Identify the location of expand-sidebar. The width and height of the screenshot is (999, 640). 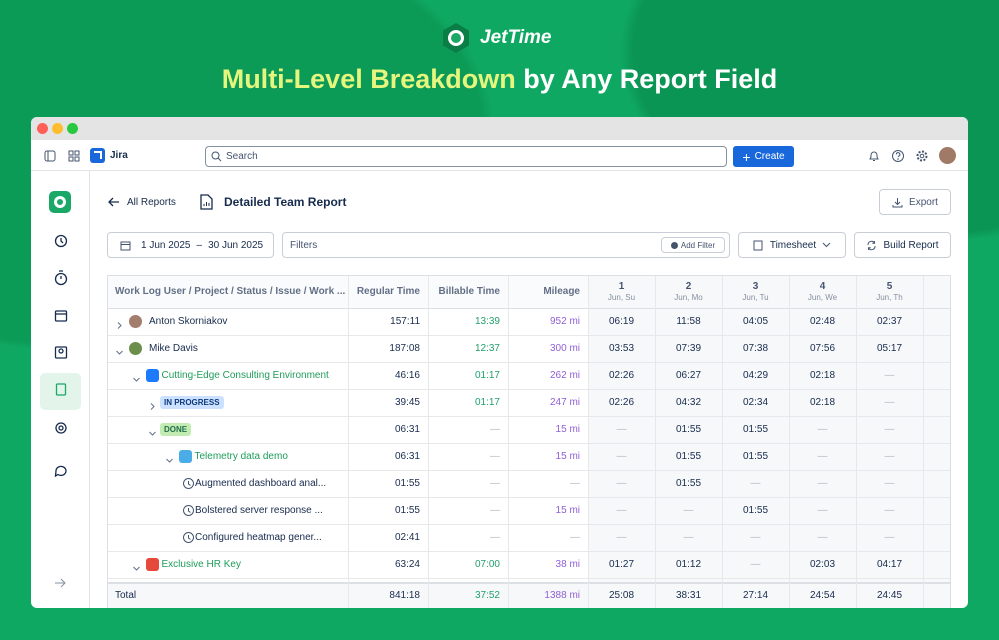
(60, 583).